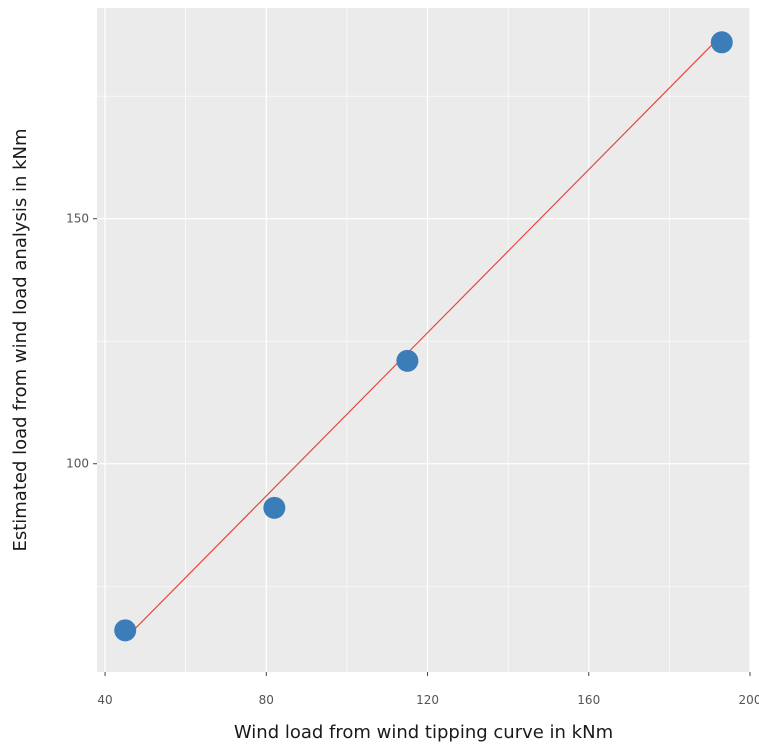  What do you see at coordinates (104, 700) in the screenshot?
I see `x-tick-label: 40` at bounding box center [104, 700].